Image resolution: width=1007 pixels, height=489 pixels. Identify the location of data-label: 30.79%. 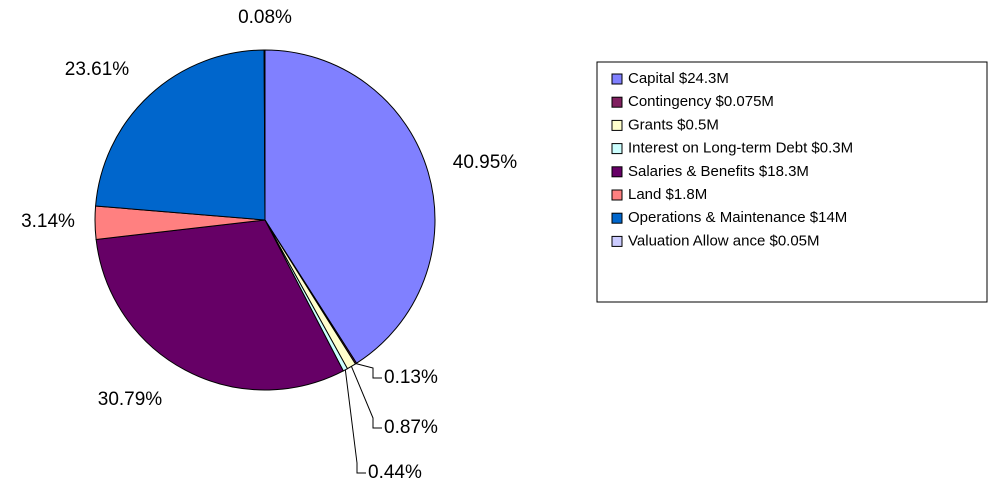
(130, 399).